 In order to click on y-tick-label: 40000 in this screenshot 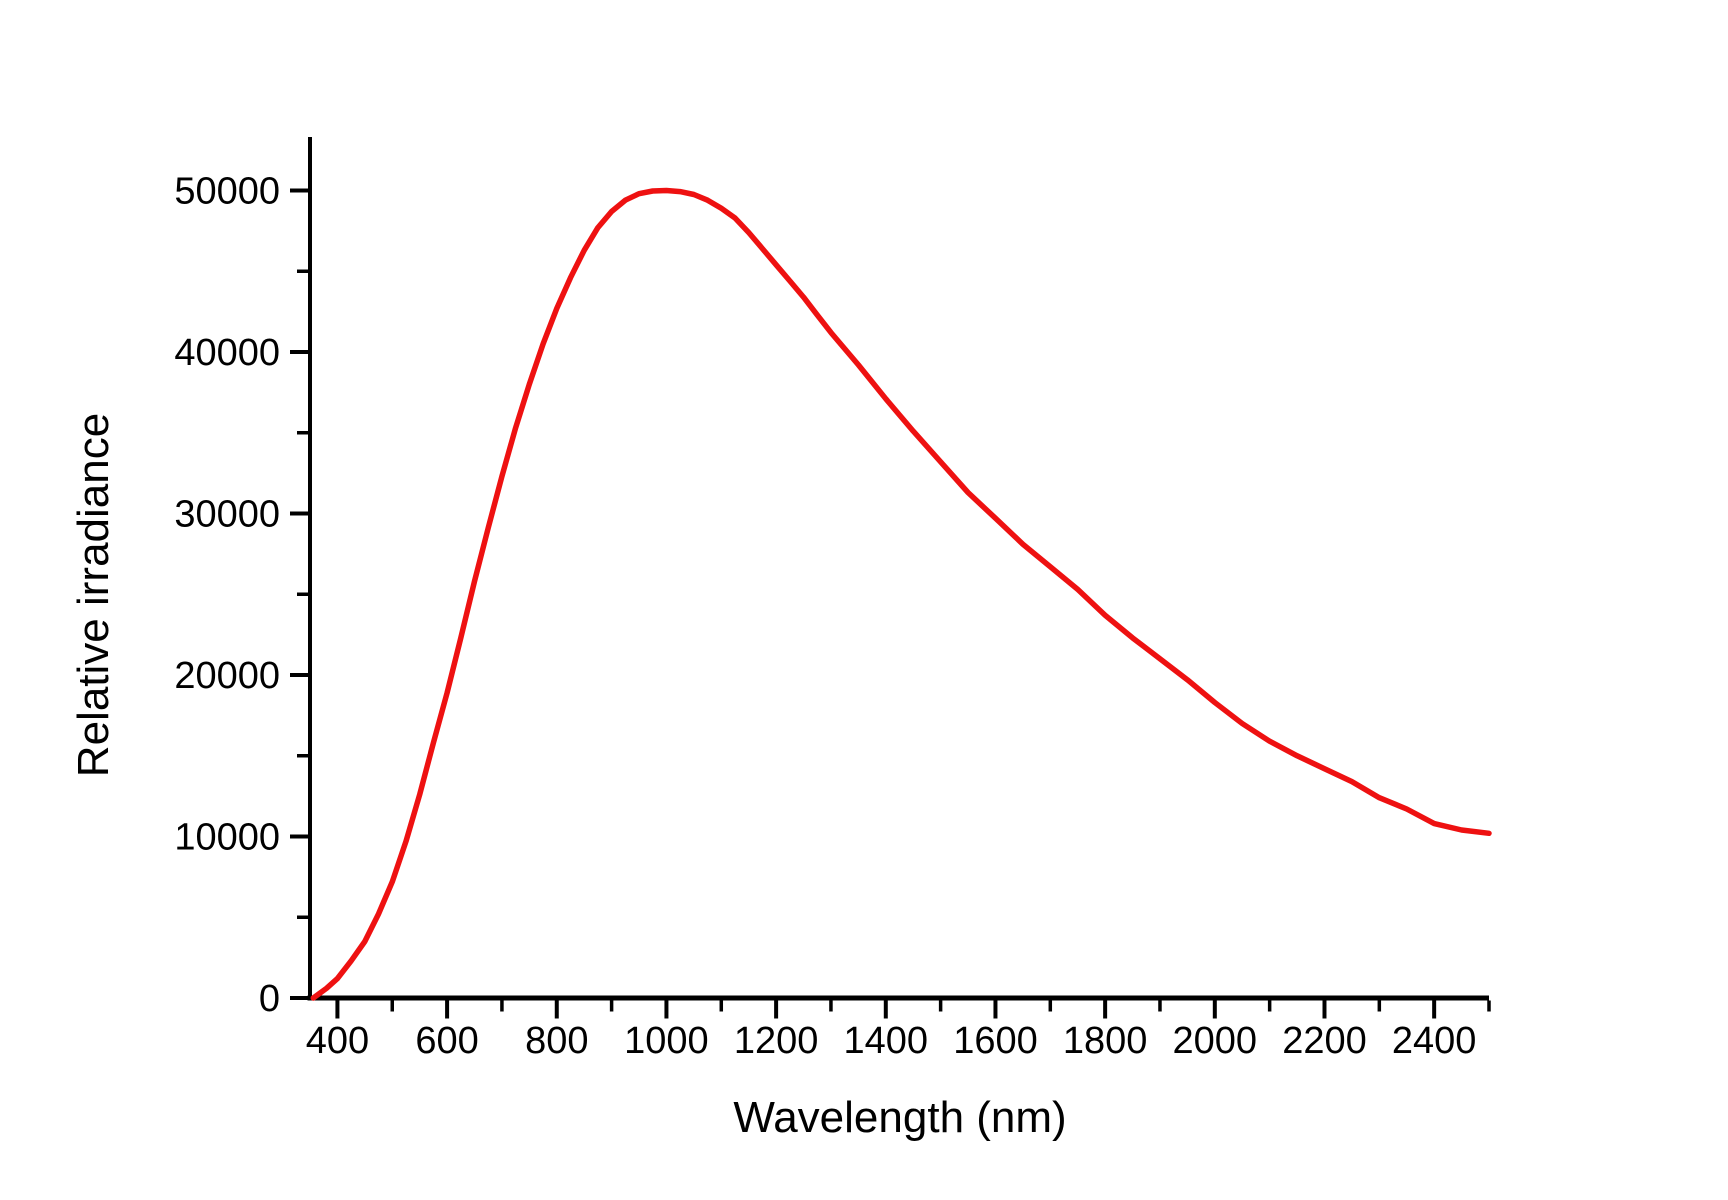, I will do `click(227, 353)`.